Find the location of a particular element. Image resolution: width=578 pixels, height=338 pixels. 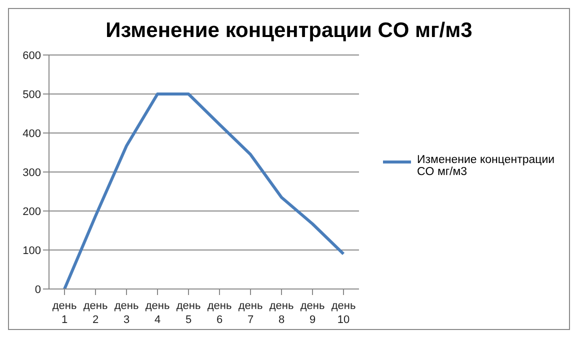

legend-label: Изменение концентрации CO мг/м3 is located at coordinates (486, 166).